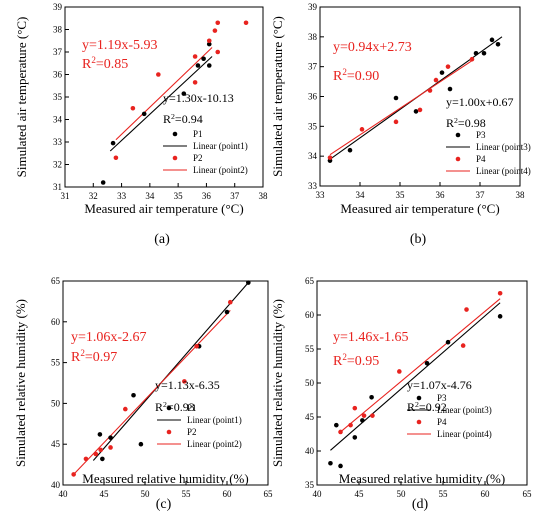  Describe the element at coordinates (187, 385) in the screenshot. I see `fit-equation: y=1.13x-6.35` at that location.